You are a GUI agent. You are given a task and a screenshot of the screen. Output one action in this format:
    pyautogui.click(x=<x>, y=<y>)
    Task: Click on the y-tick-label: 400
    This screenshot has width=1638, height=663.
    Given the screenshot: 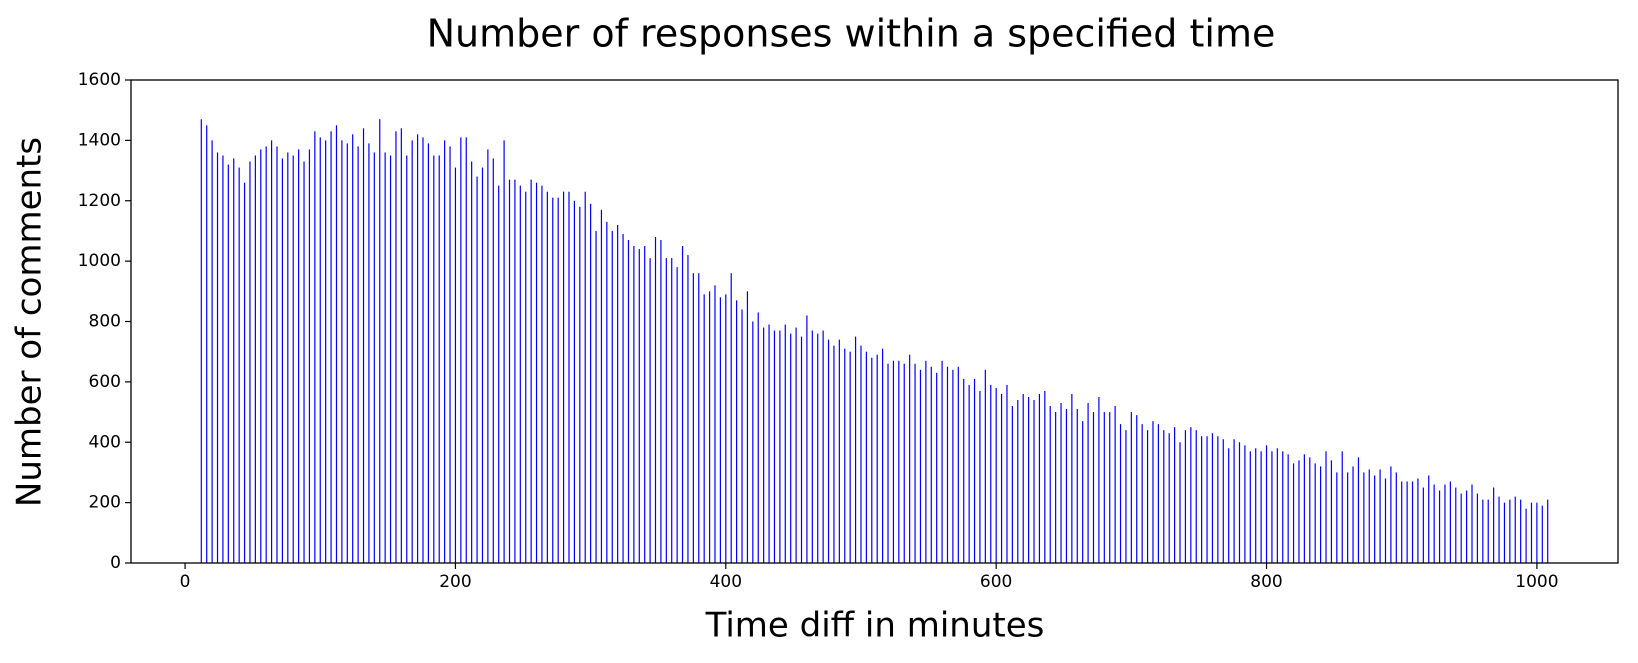 What is the action you would take?
    pyautogui.click(x=105, y=442)
    